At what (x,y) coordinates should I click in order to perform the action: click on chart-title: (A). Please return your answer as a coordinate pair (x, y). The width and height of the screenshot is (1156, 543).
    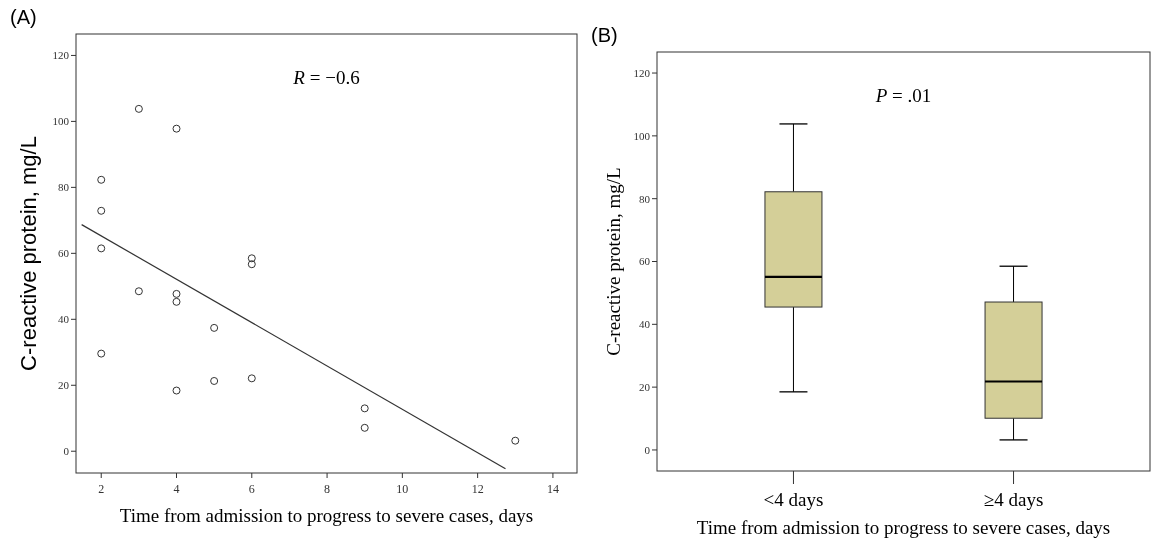
    Looking at the image, I should click on (23, 17).